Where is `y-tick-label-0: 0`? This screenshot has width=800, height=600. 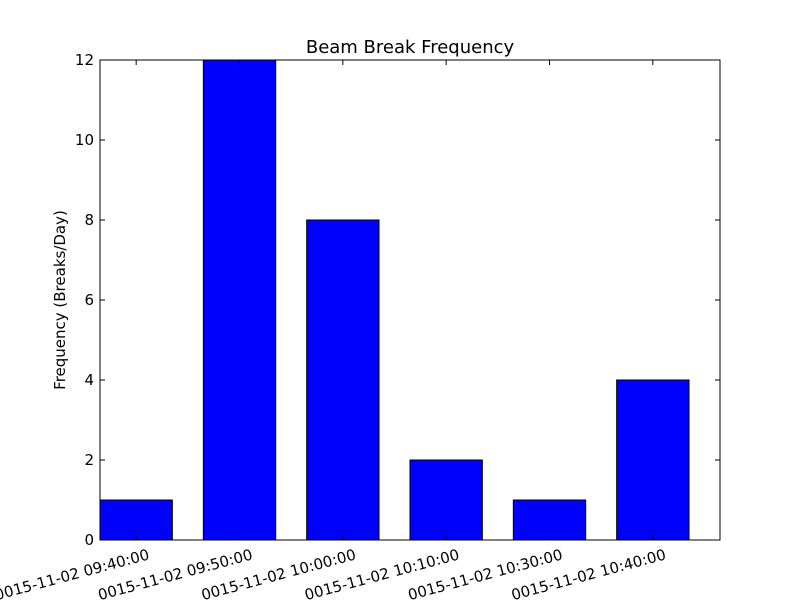 y-tick-label-0: 0 is located at coordinates (89, 540).